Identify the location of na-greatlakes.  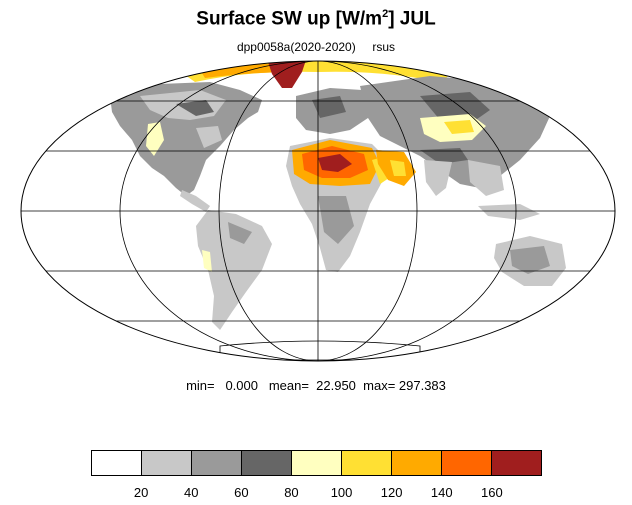
(209, 137).